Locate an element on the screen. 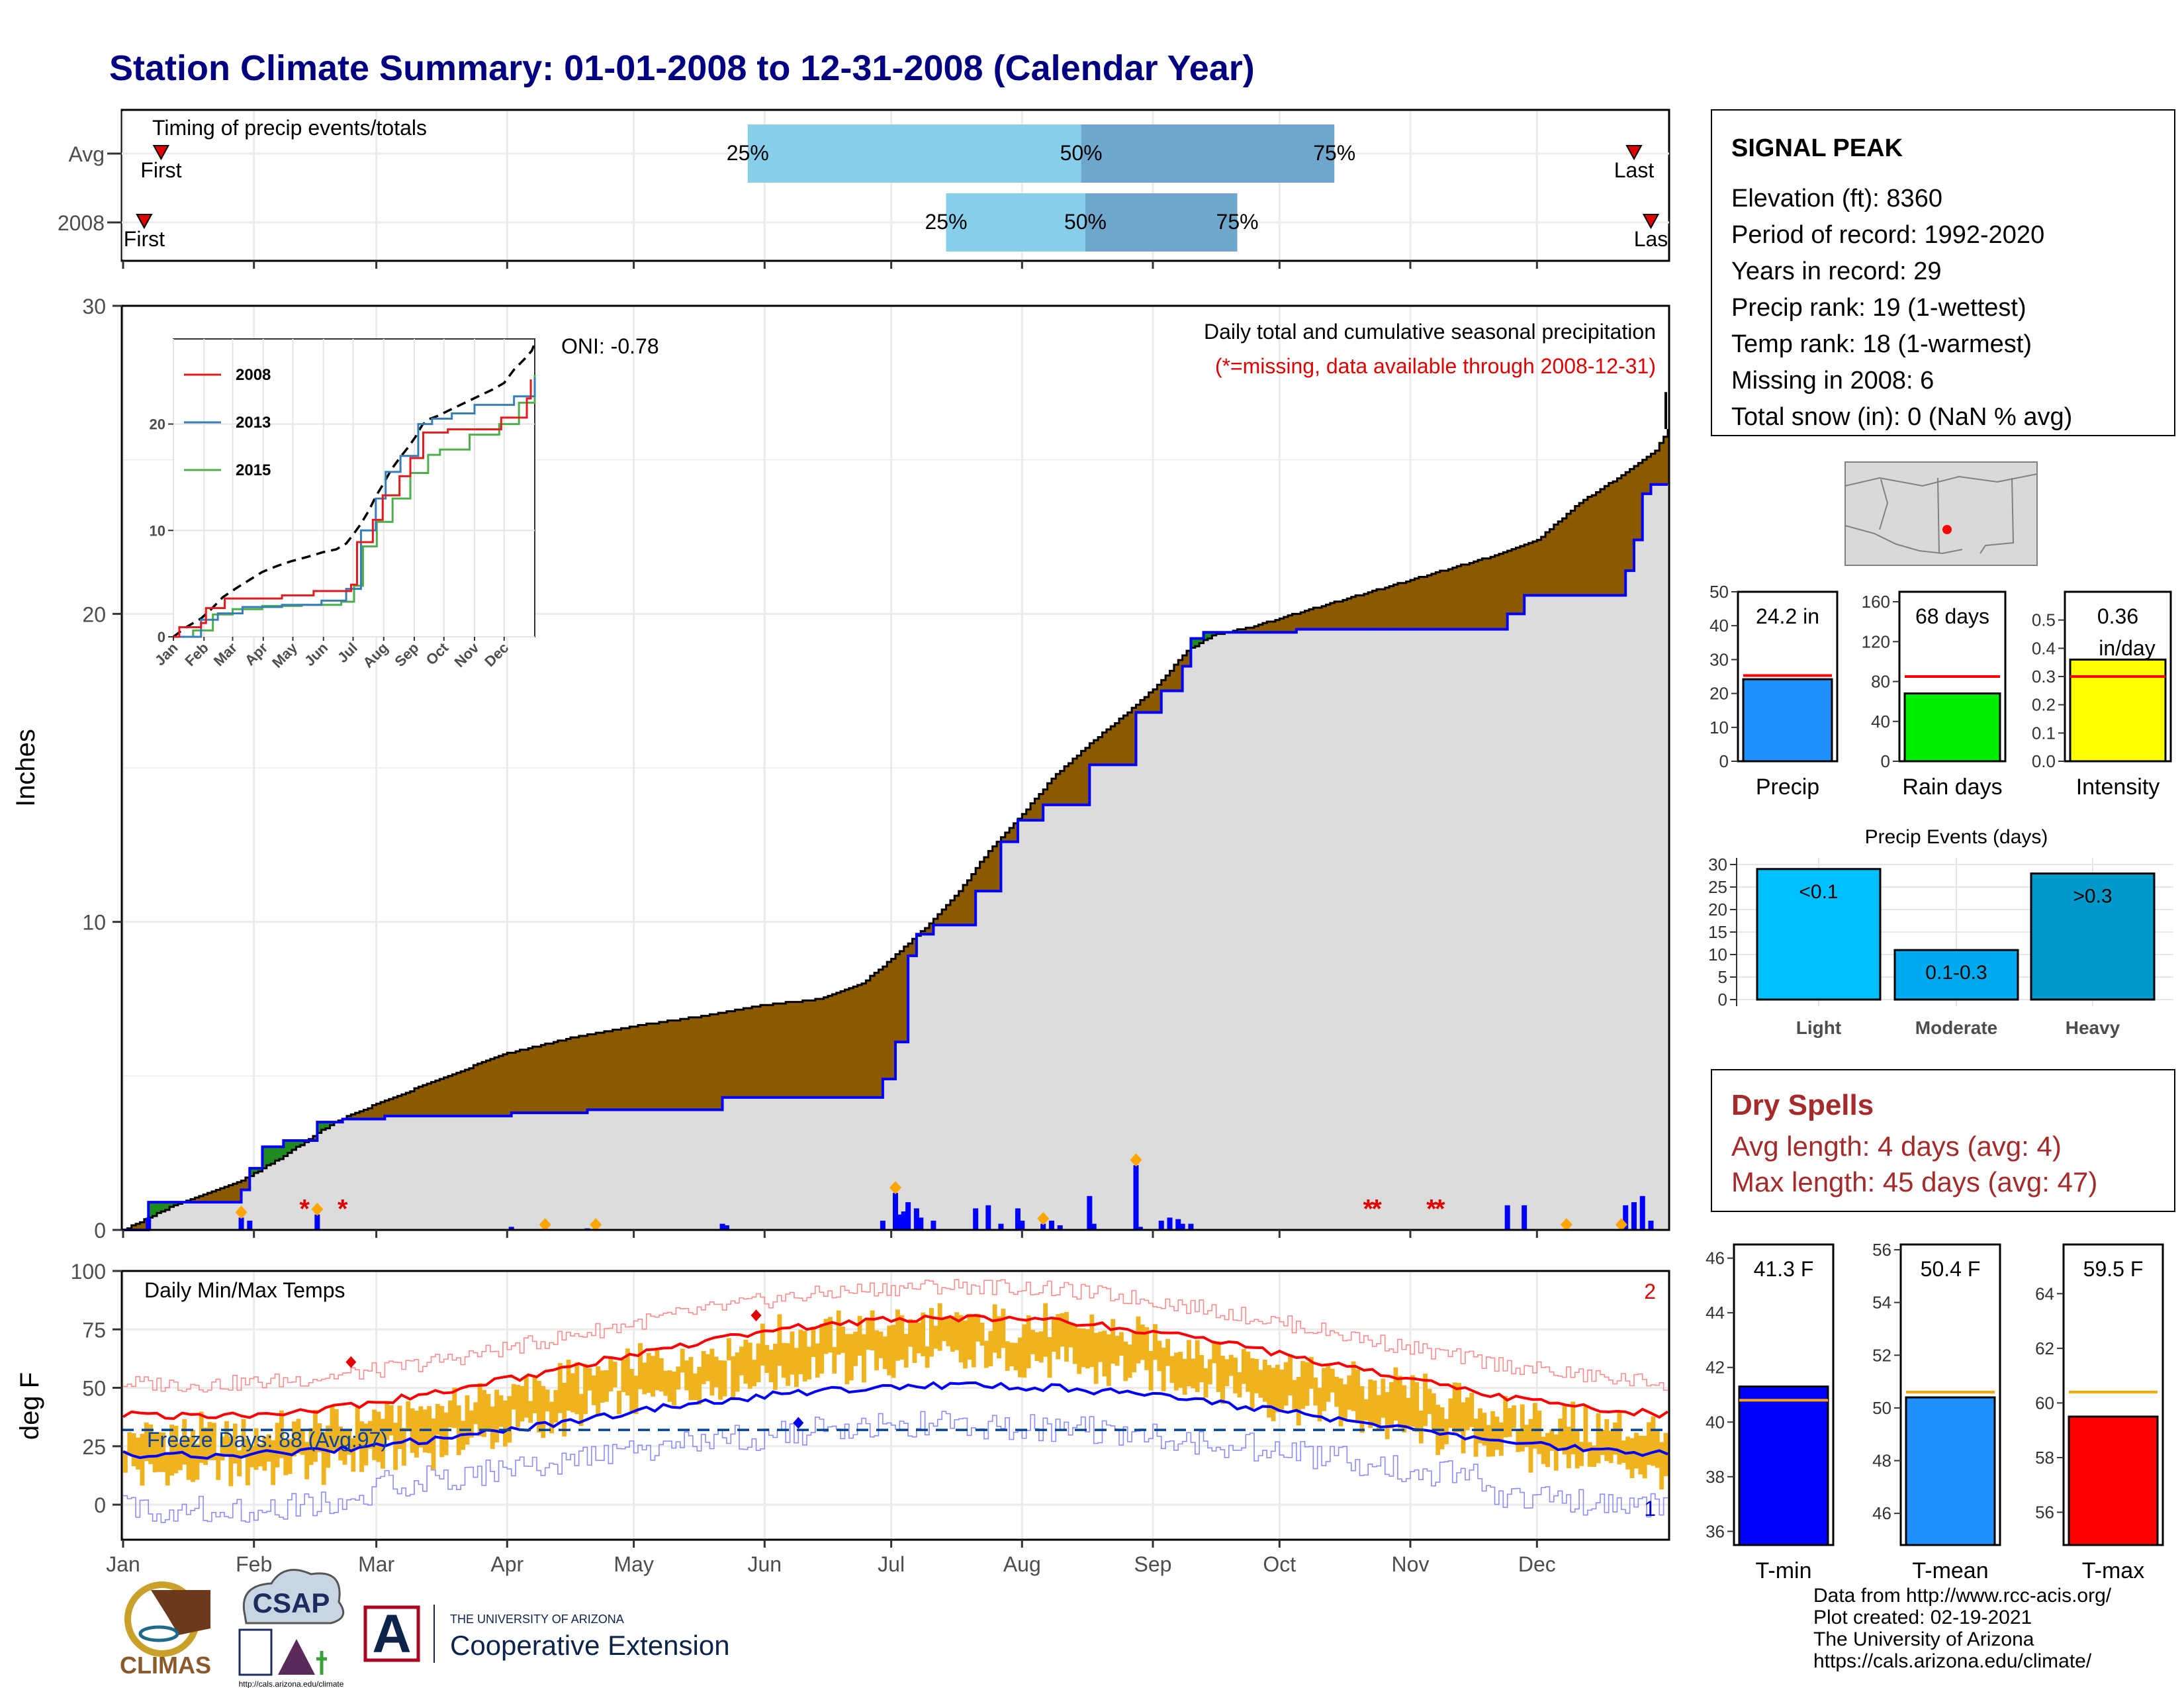 The image size is (2184, 1688). timing-pct-label: 25% is located at coordinates (947, 222).